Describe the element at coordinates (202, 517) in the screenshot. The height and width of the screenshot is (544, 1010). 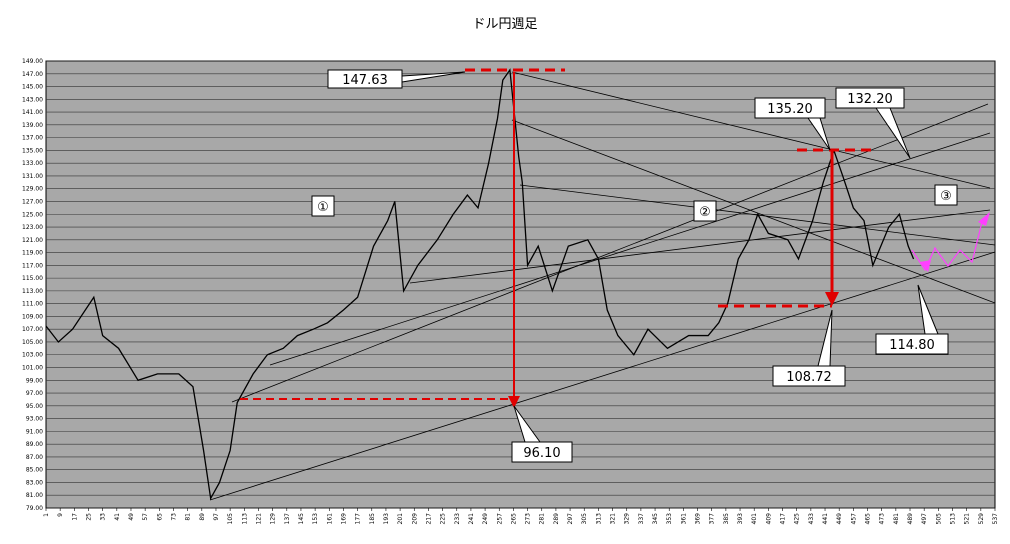
I see `x-tick-label: 89` at that location.